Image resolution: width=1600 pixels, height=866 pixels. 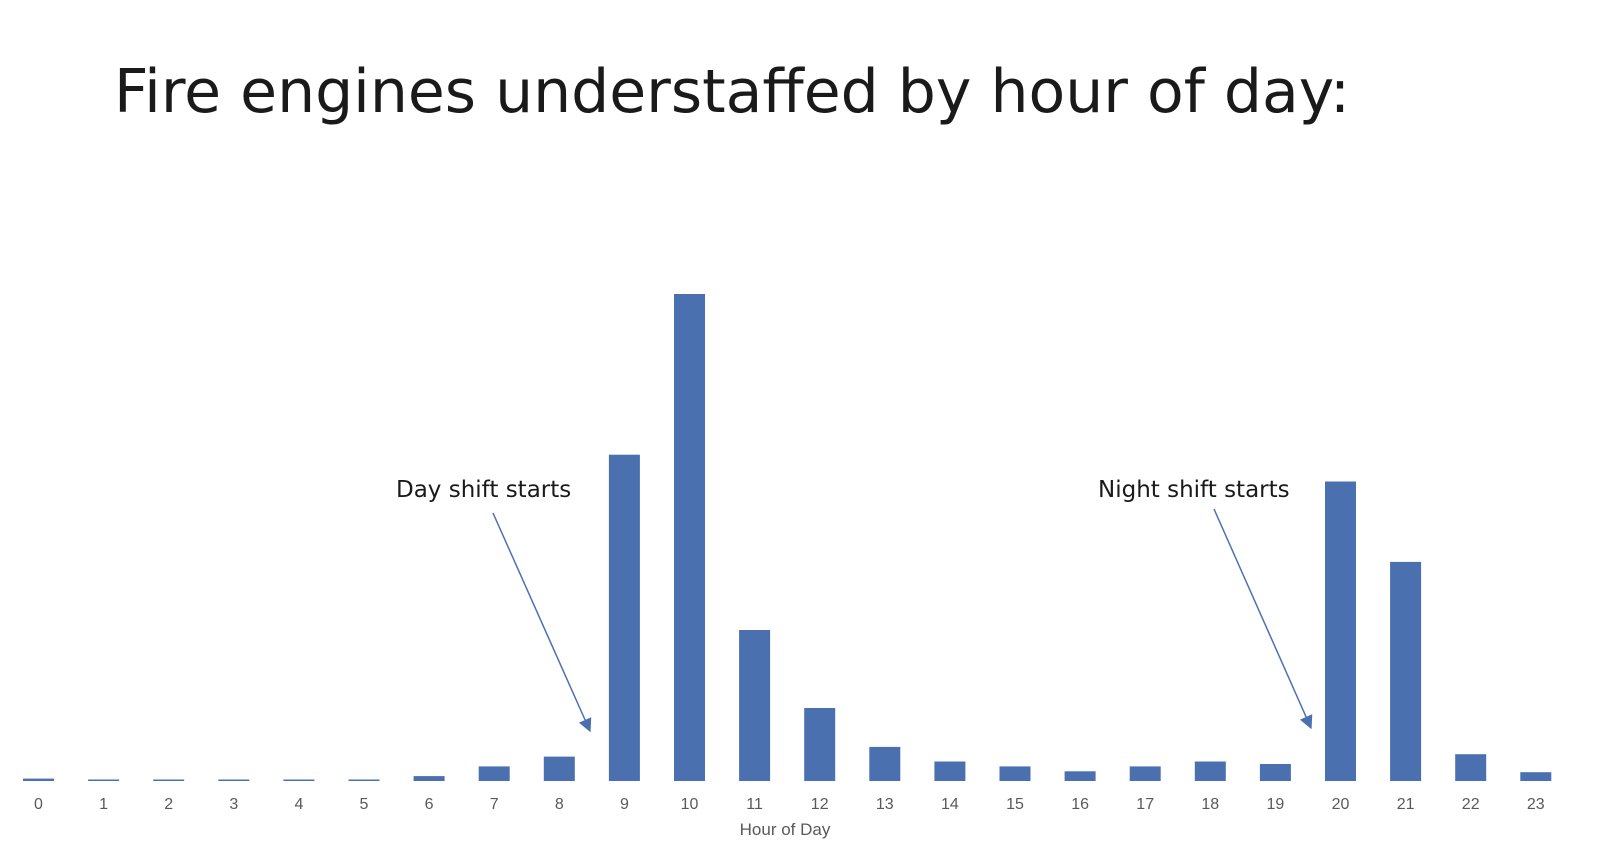 What do you see at coordinates (950, 804) in the screenshot?
I see `x-tick-label: 14` at bounding box center [950, 804].